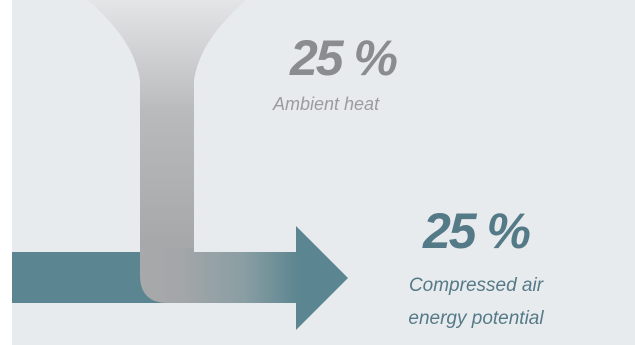 This screenshot has width=635, height=345. I want to click on ambient-heat-elbow, so click(220, 275).